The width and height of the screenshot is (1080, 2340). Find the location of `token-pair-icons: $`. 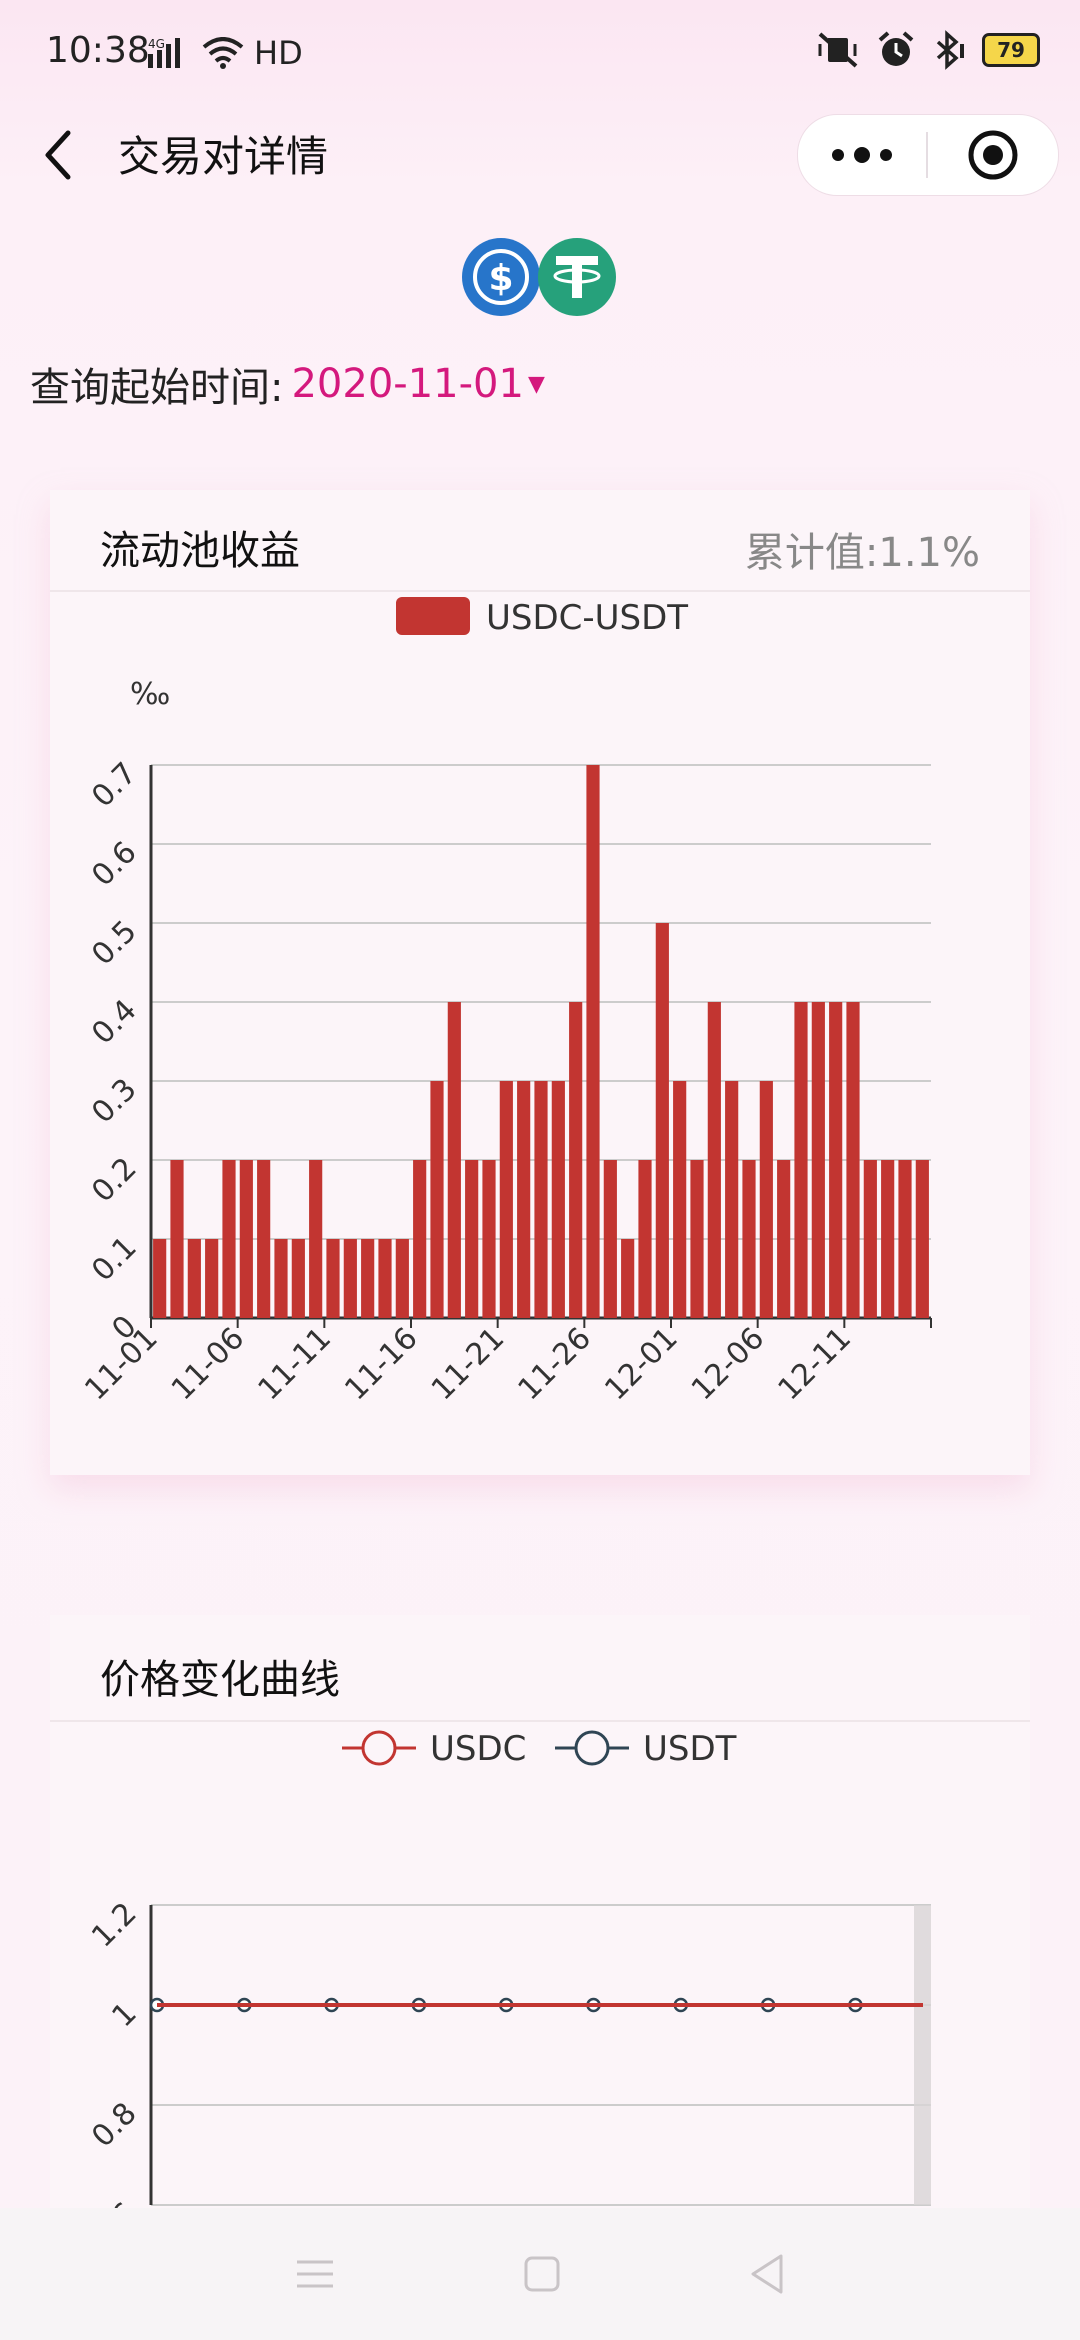

token-pair-icons: $ is located at coordinates (539, 277).